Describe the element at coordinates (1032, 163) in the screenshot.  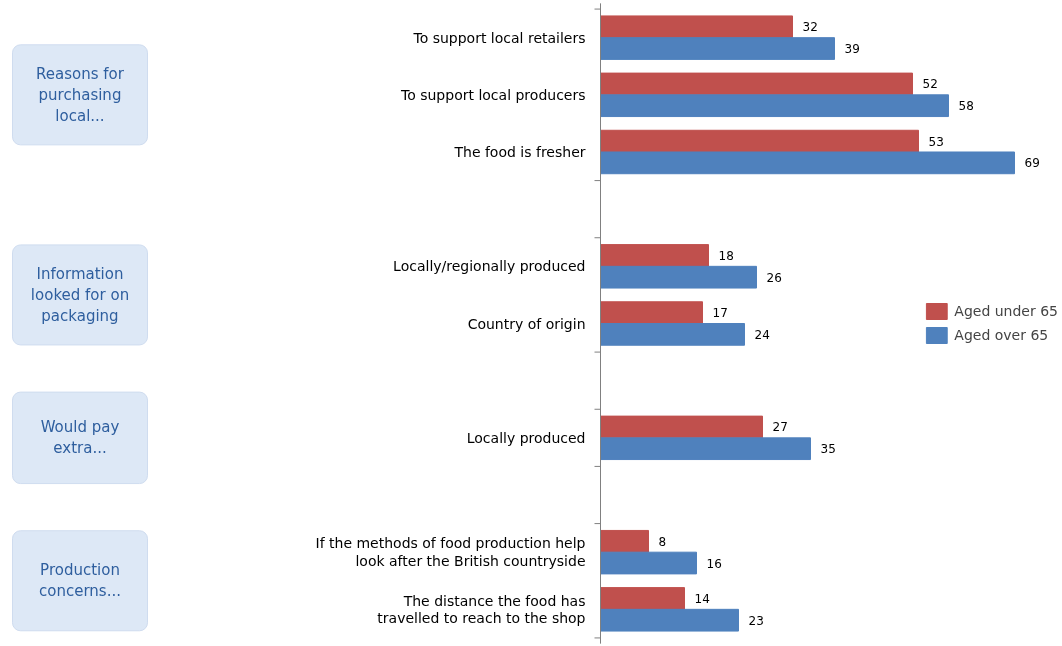
I see `data-label: 69` at that location.